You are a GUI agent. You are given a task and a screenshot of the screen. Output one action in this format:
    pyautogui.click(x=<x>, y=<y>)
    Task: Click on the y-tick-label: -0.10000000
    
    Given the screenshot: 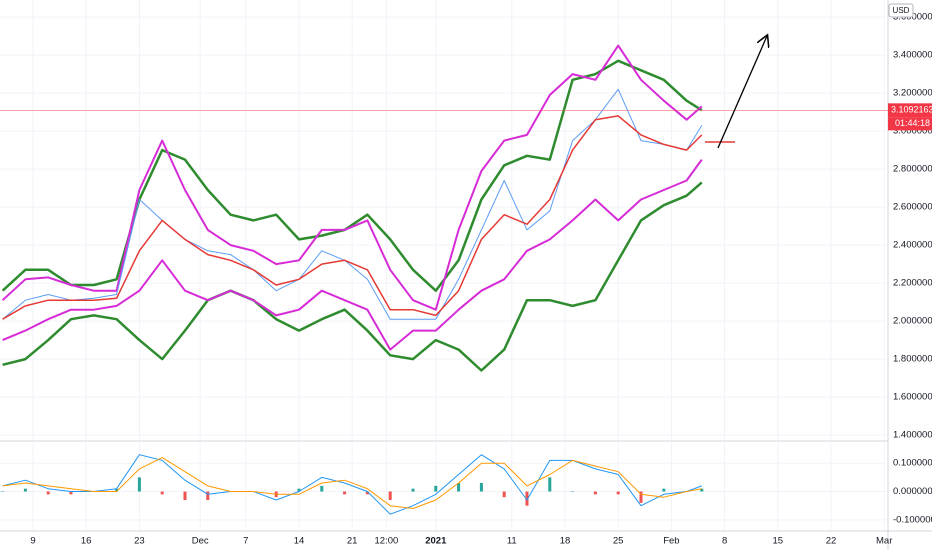 What is the action you would take?
    pyautogui.click(x=912, y=519)
    